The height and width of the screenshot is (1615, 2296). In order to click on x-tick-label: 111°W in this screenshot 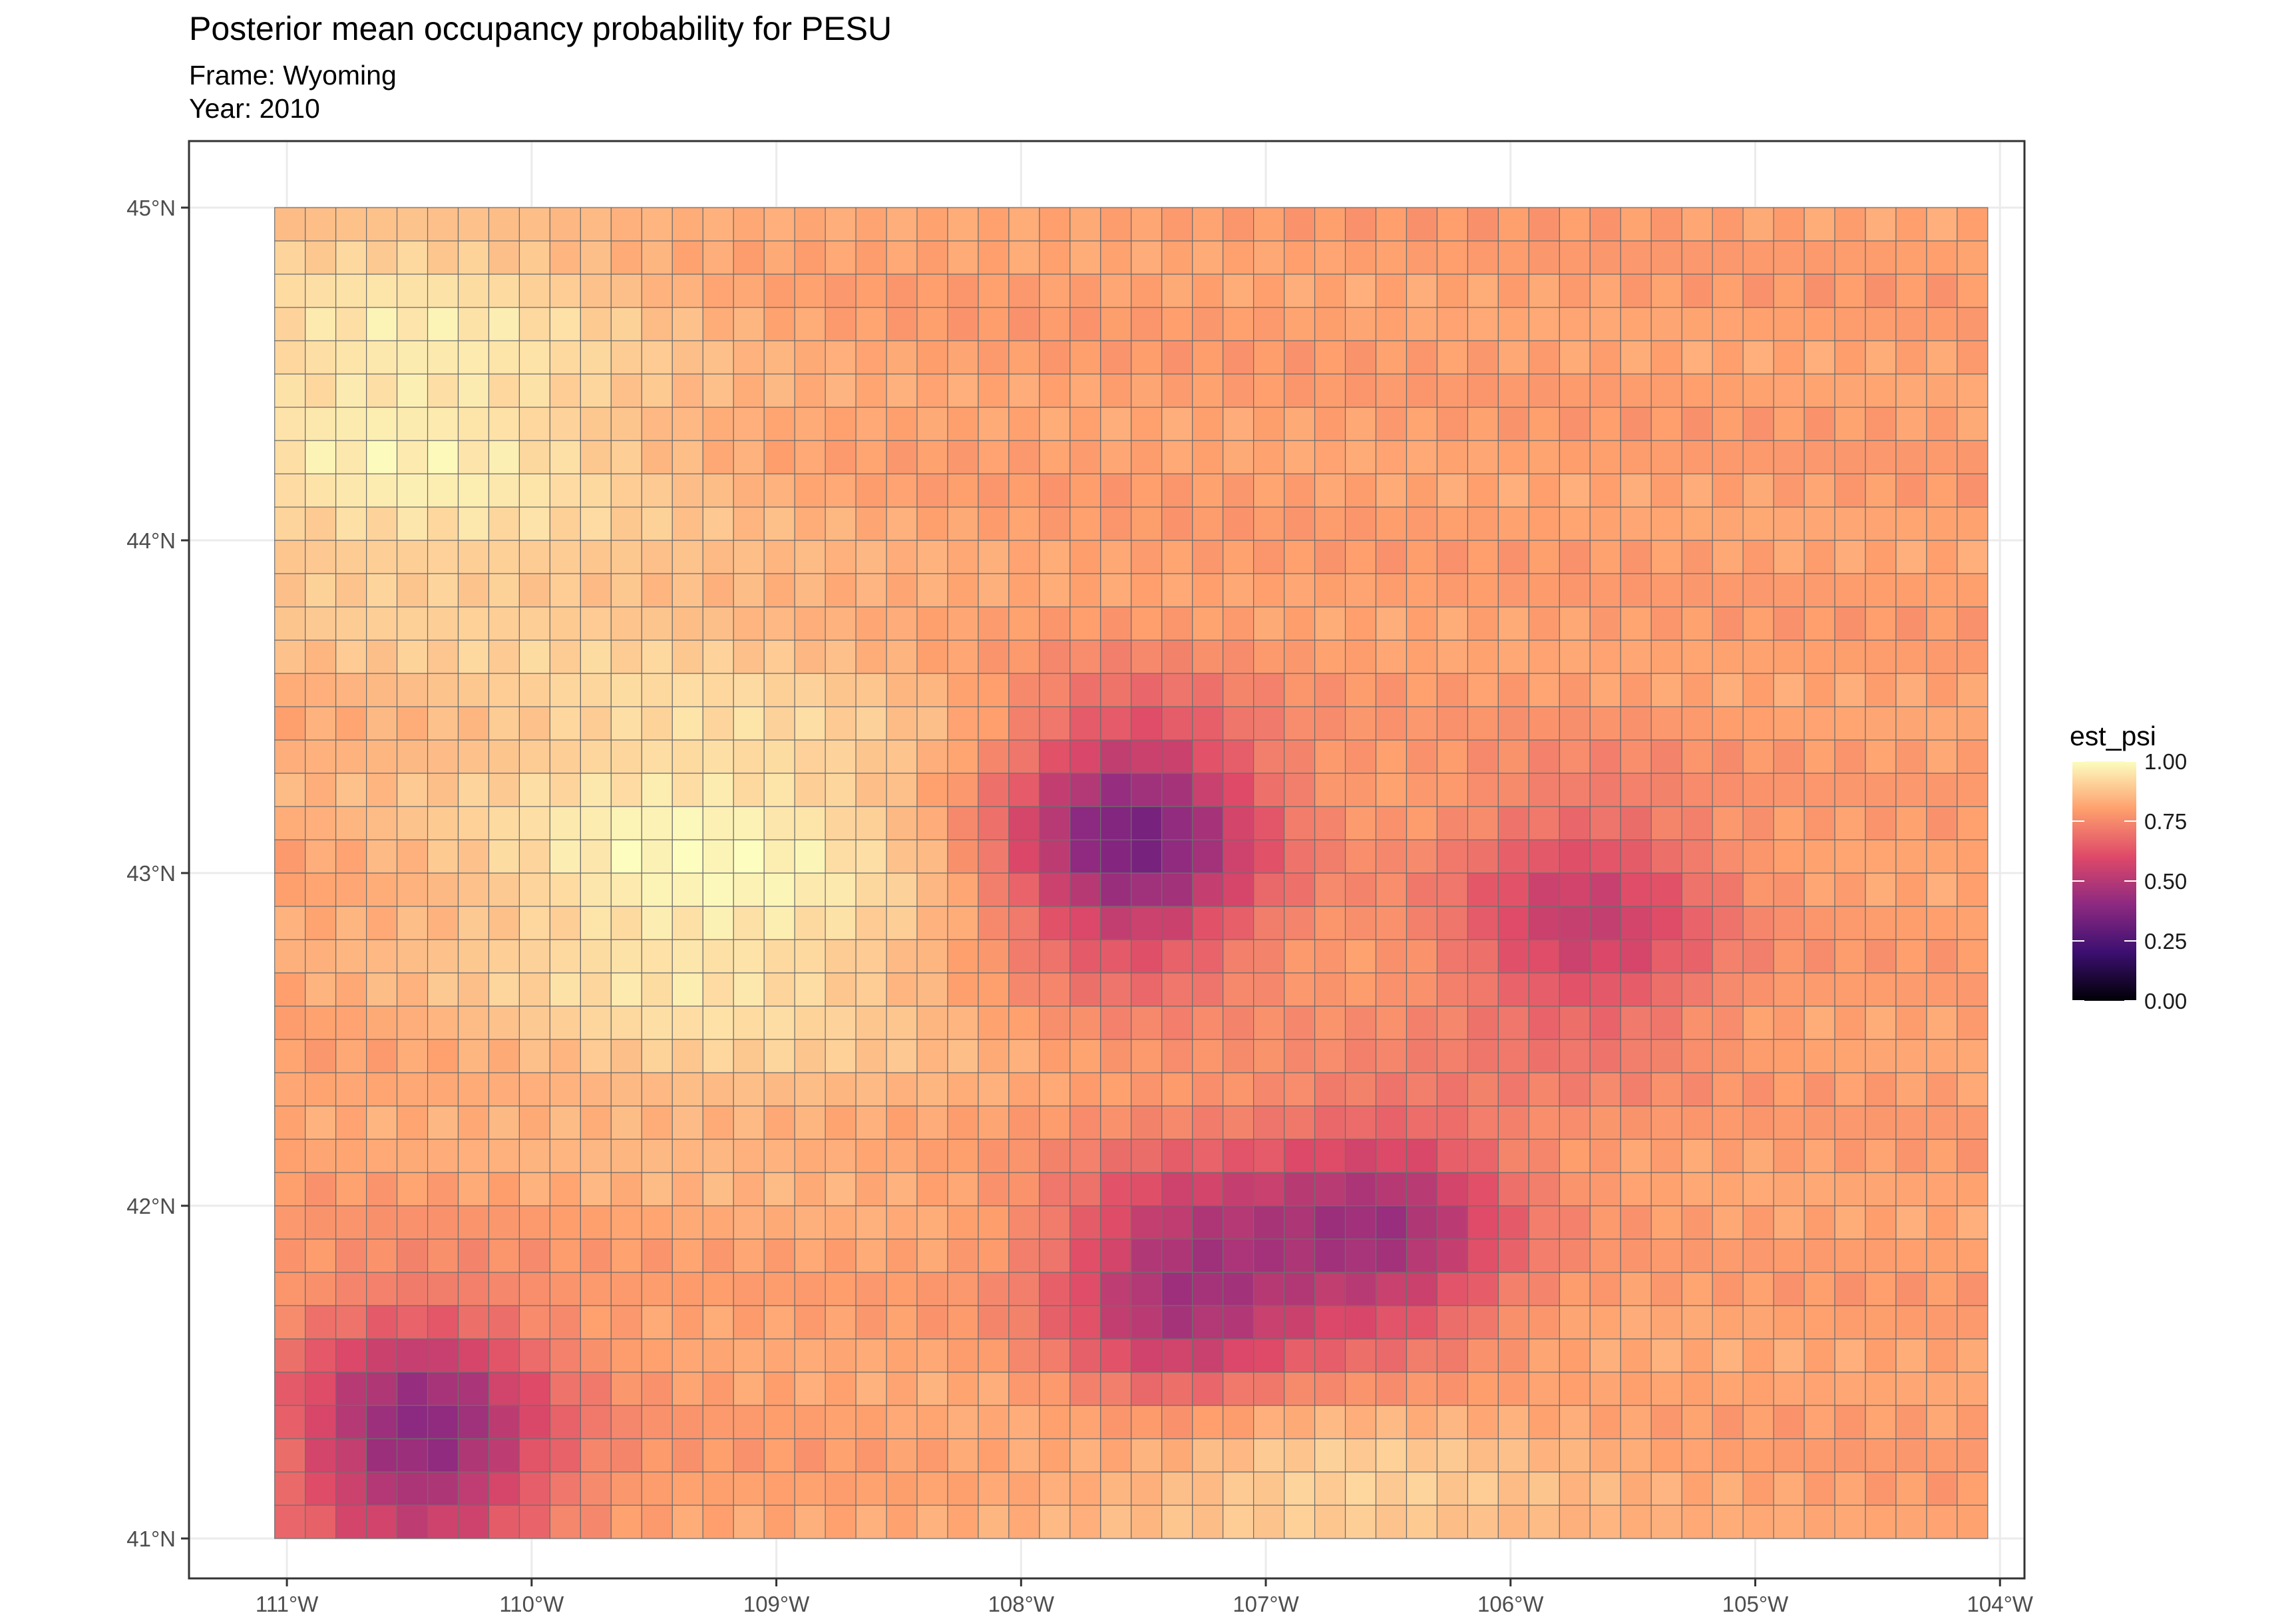, I will do `click(287, 1603)`.